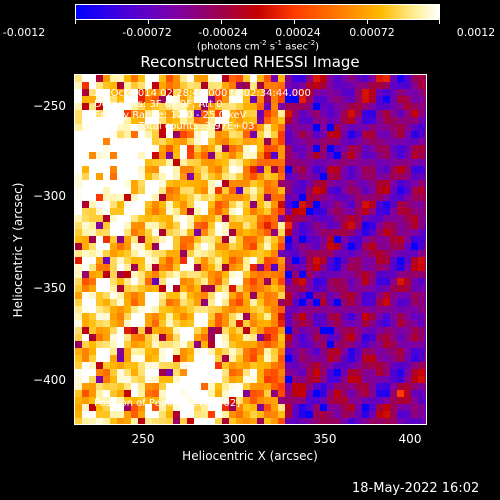 Image resolution: width=500 pixels, height=500 pixels. I want to click on colorbar-tick-label: 0.00072, so click(372, 32).